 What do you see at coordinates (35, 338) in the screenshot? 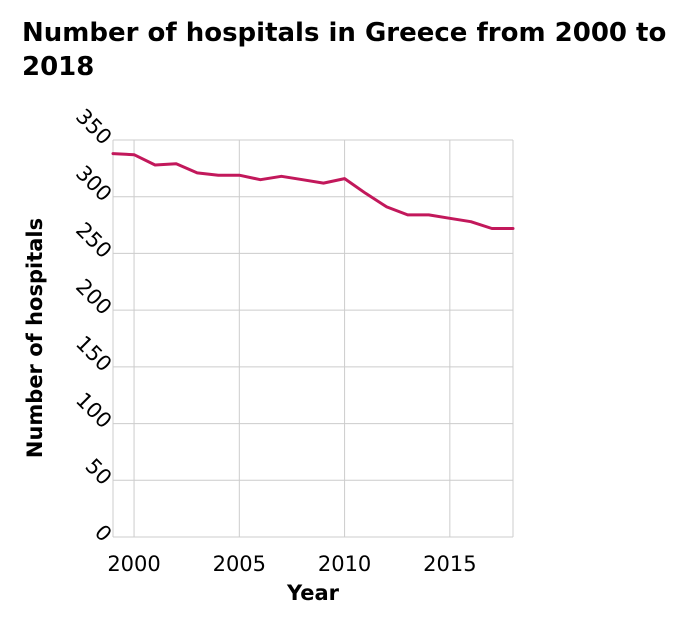
I see `y-axis-label: Number of hospitals` at bounding box center [35, 338].